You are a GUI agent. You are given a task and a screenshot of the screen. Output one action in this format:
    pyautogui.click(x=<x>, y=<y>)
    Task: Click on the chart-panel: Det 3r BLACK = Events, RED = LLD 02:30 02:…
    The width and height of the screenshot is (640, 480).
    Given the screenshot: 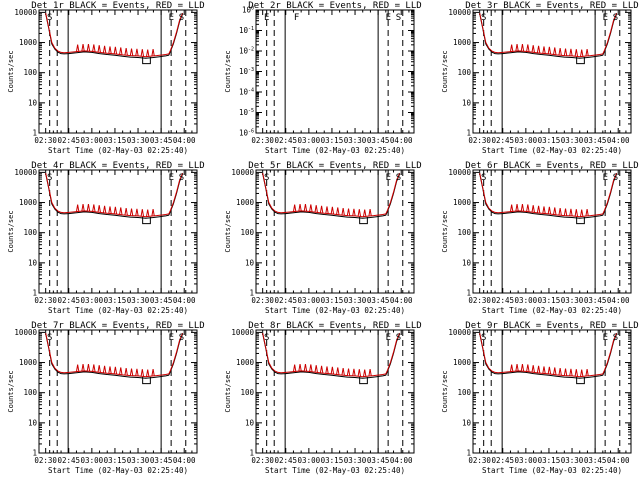 What is the action you would take?
    pyautogui.click(x=540, y=78)
    